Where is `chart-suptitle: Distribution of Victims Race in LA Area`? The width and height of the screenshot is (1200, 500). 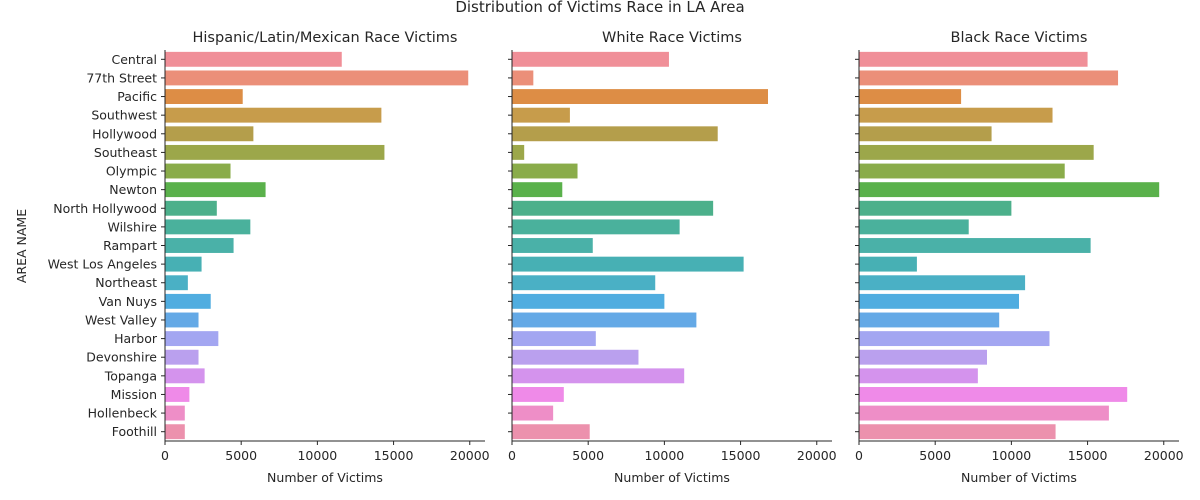
chart-suptitle: Distribution of Victims Race in LA Area is located at coordinates (599, 8).